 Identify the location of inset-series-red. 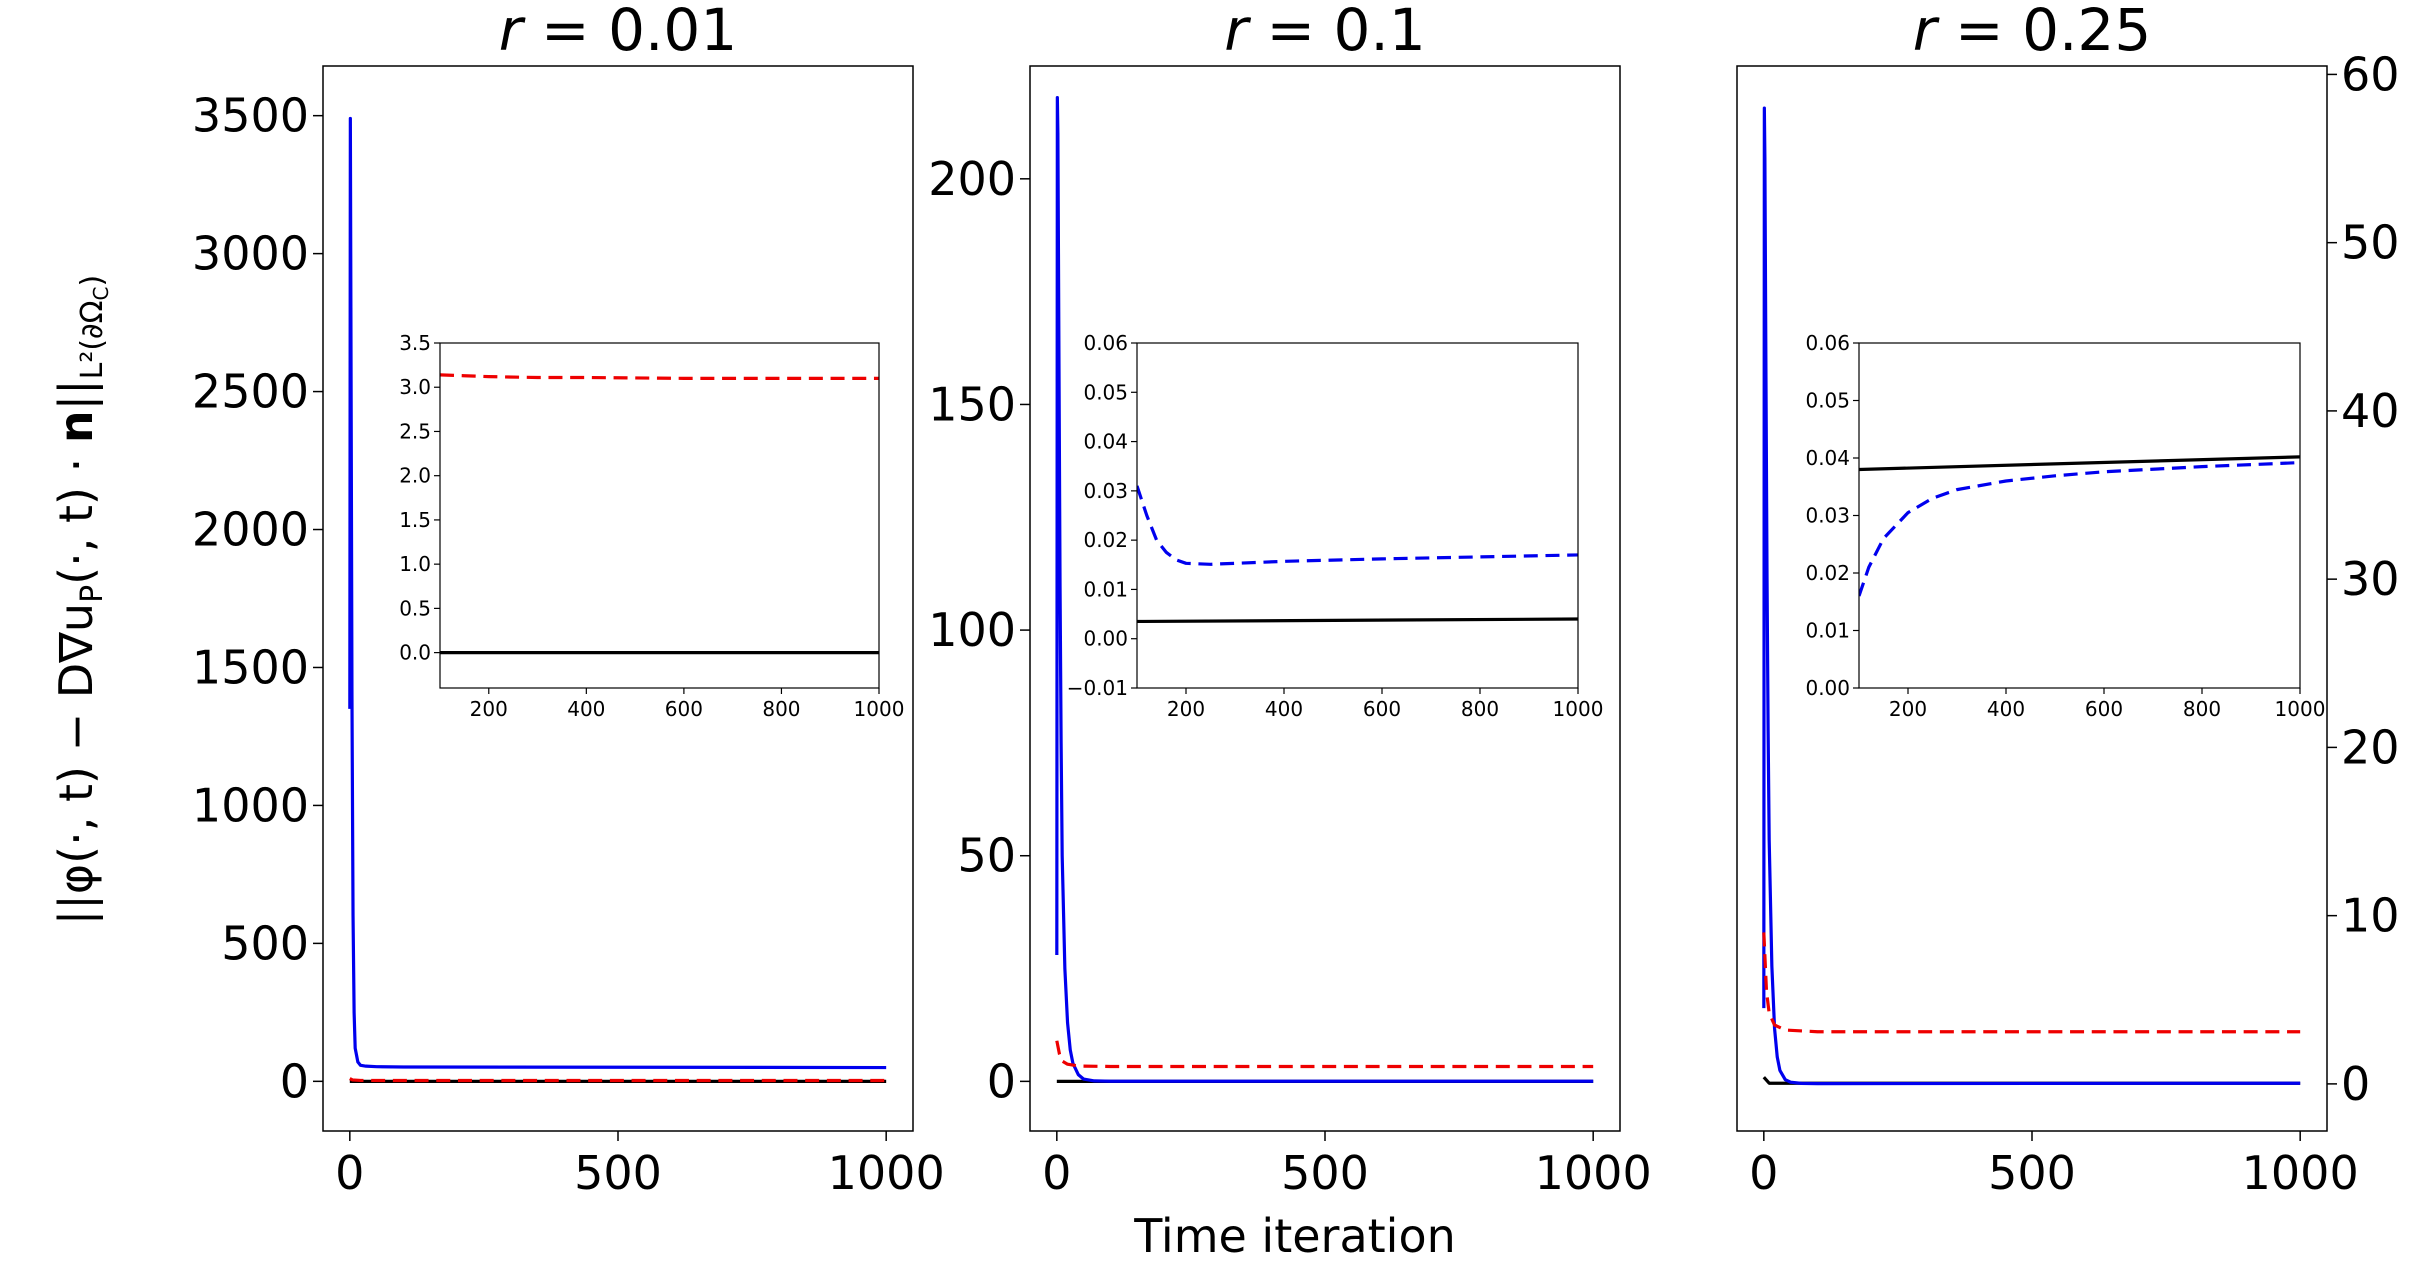
(659, 376).